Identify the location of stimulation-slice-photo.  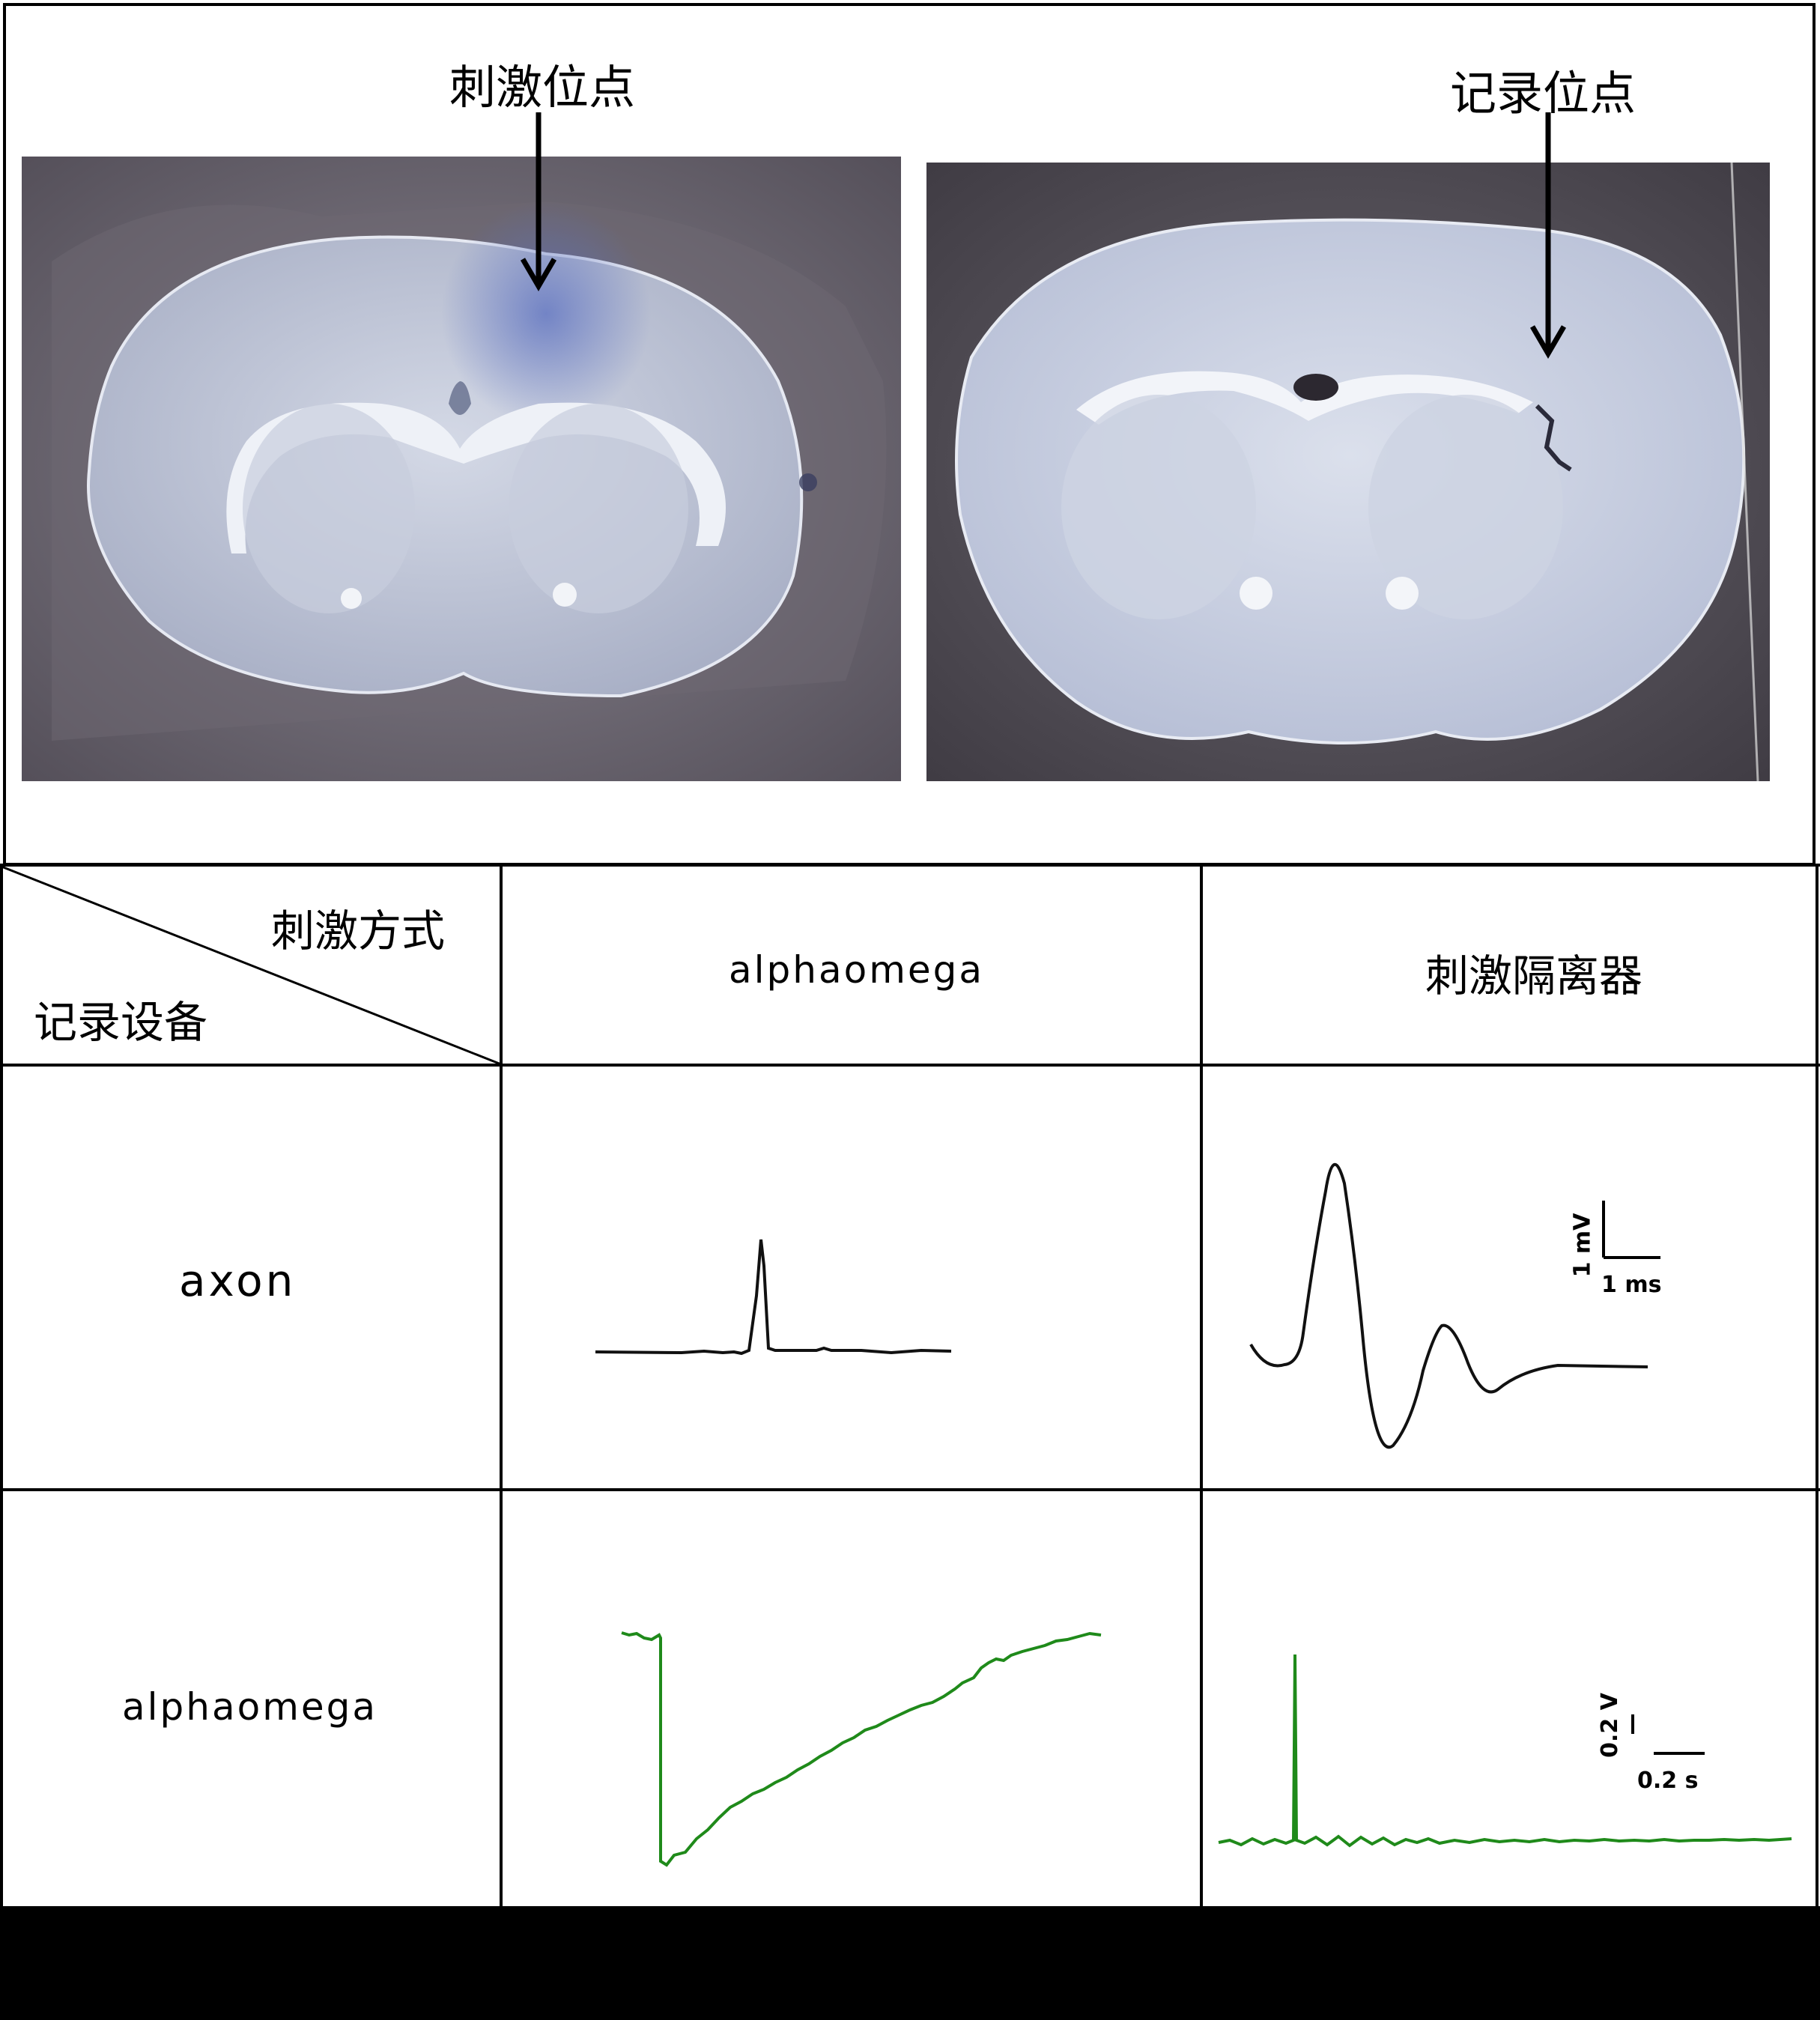
(462, 469).